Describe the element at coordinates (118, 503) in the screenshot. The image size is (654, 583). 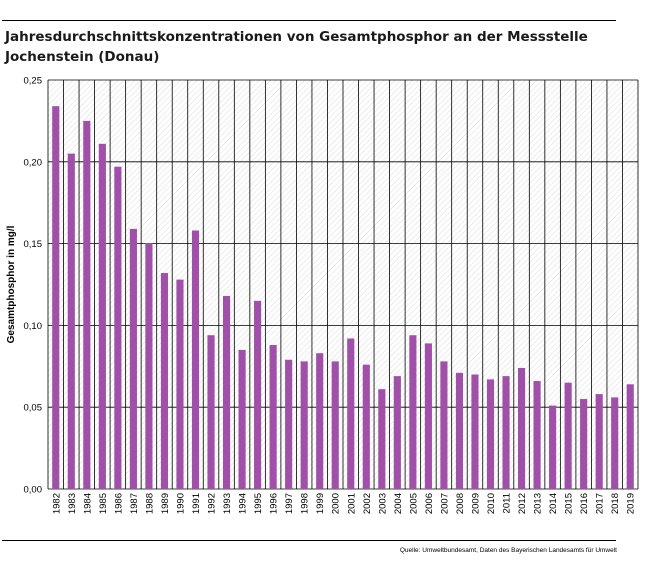
I see `x-tick-label: 1986` at that location.